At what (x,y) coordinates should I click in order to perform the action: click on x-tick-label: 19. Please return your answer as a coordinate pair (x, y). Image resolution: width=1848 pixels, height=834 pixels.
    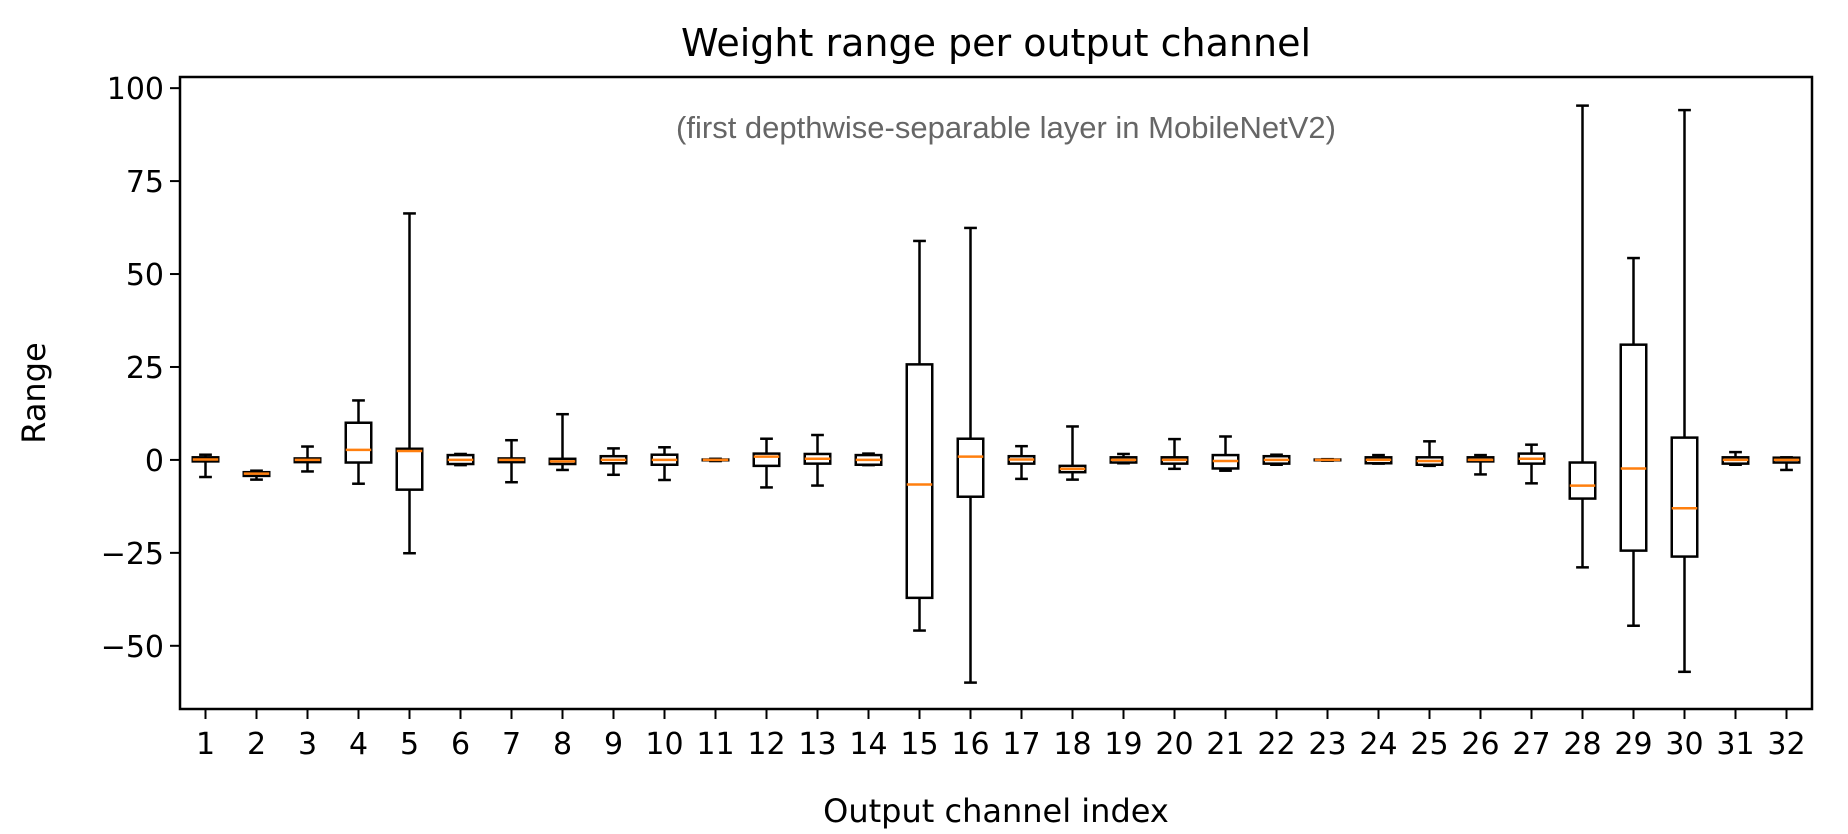
    Looking at the image, I should click on (1123, 744).